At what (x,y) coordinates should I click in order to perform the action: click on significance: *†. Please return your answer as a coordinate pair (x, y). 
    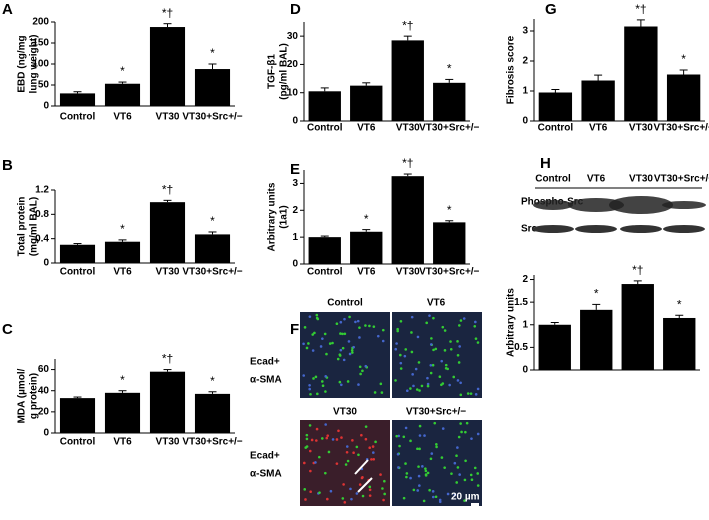
    Looking at the image, I should click on (637, 270).